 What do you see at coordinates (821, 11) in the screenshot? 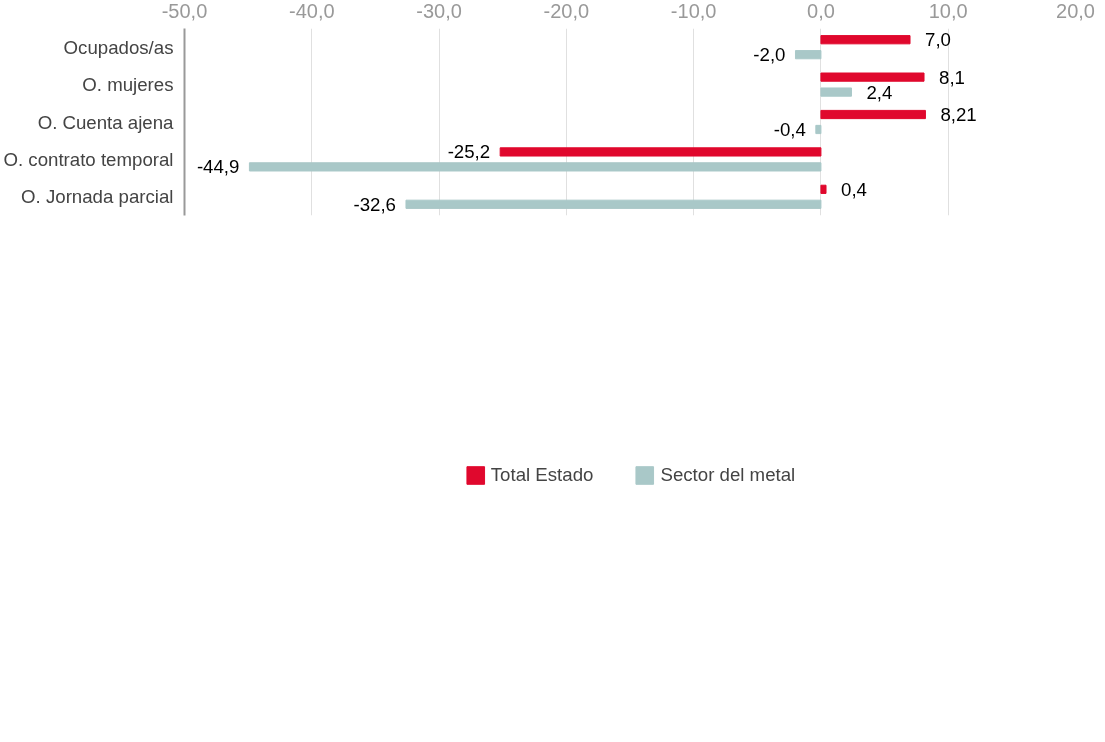
I see `x-tick-label: 0,0` at bounding box center [821, 11].